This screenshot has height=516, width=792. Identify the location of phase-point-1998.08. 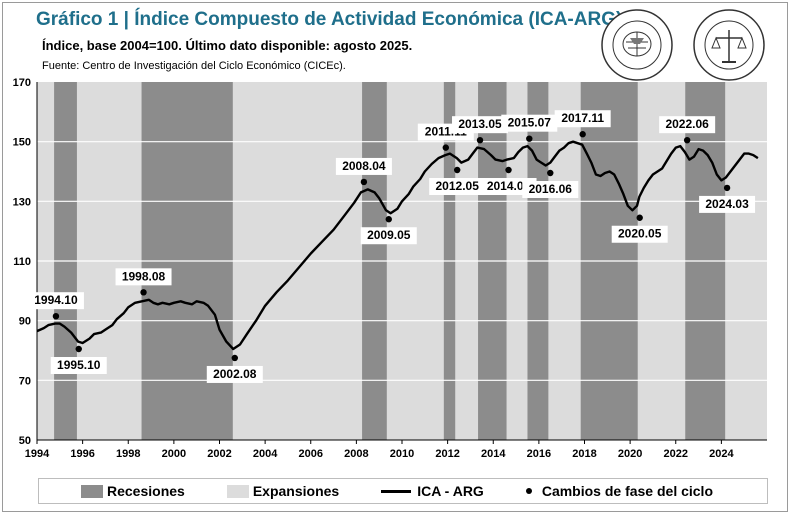
(143, 292).